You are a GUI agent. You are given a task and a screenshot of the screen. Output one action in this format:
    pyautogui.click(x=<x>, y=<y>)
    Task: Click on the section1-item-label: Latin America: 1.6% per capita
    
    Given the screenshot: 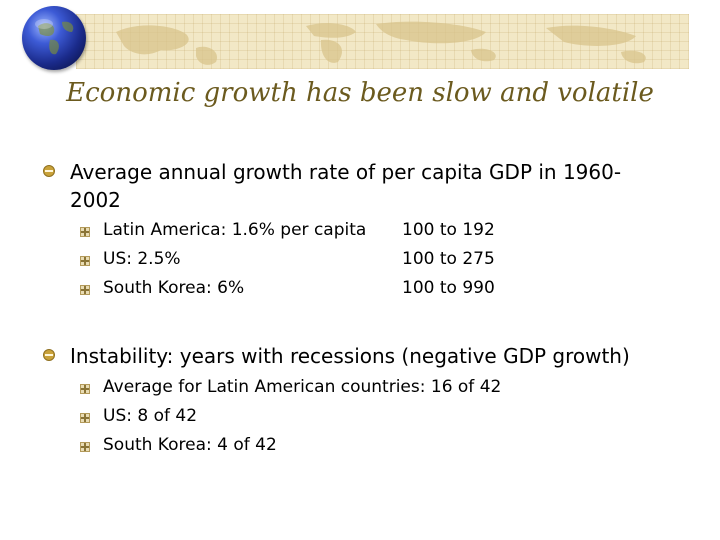 What is the action you would take?
    pyautogui.click(x=235, y=230)
    